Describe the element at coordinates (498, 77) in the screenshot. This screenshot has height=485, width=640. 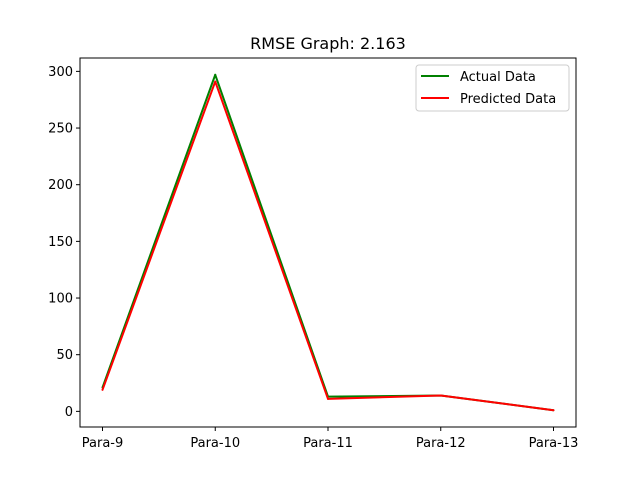
I see `legend-label: Actual Data` at that location.